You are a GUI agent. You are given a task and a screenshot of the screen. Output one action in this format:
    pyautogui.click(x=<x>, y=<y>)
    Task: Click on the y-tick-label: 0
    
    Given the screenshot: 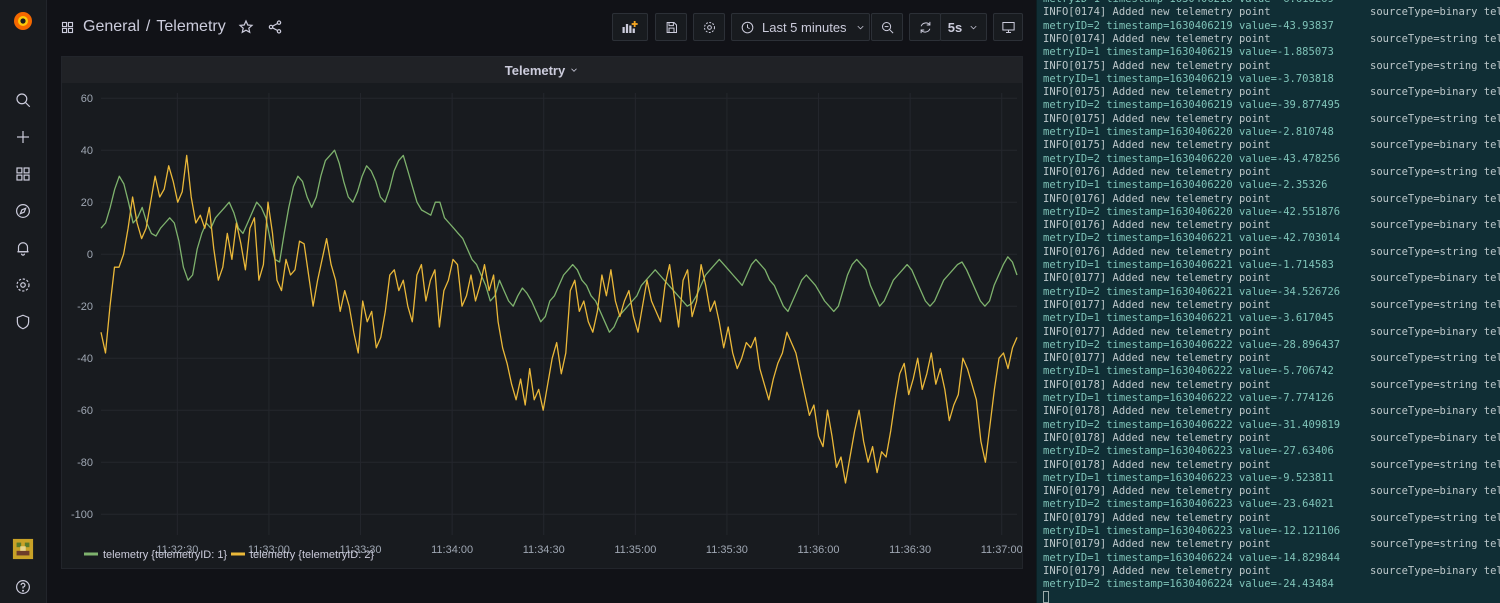 What is the action you would take?
    pyautogui.click(x=90, y=255)
    